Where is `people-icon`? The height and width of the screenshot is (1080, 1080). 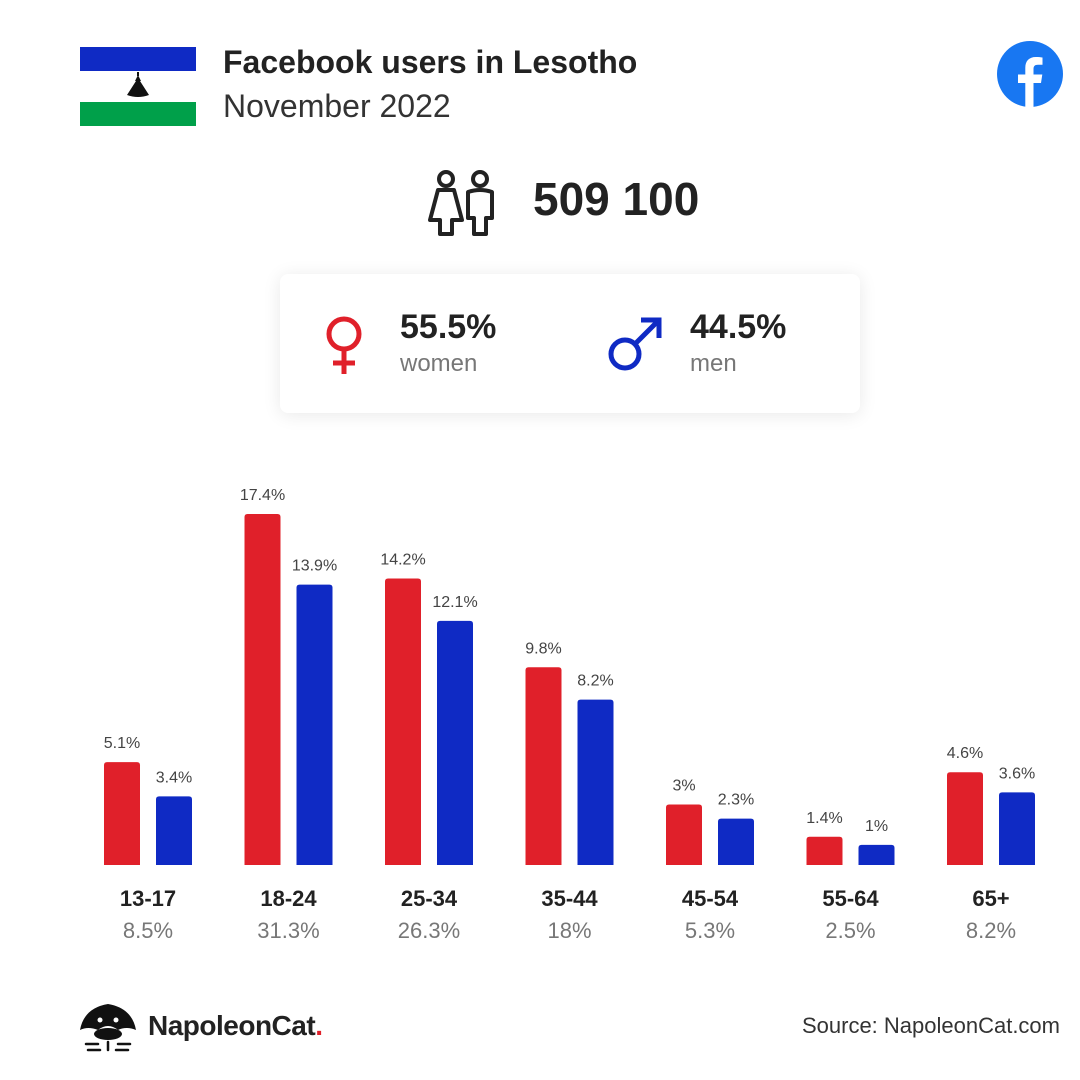
people-icon is located at coordinates (461, 203).